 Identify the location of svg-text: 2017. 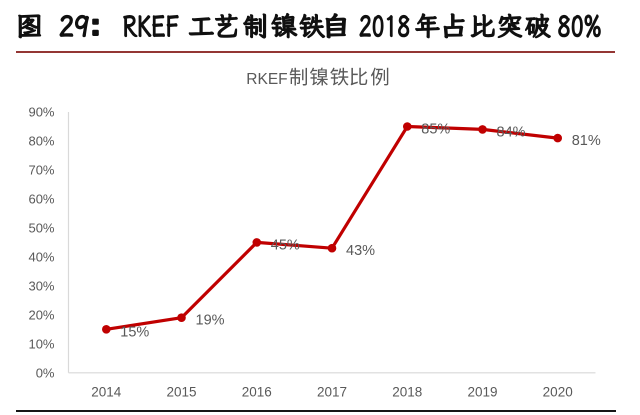
(332, 392).